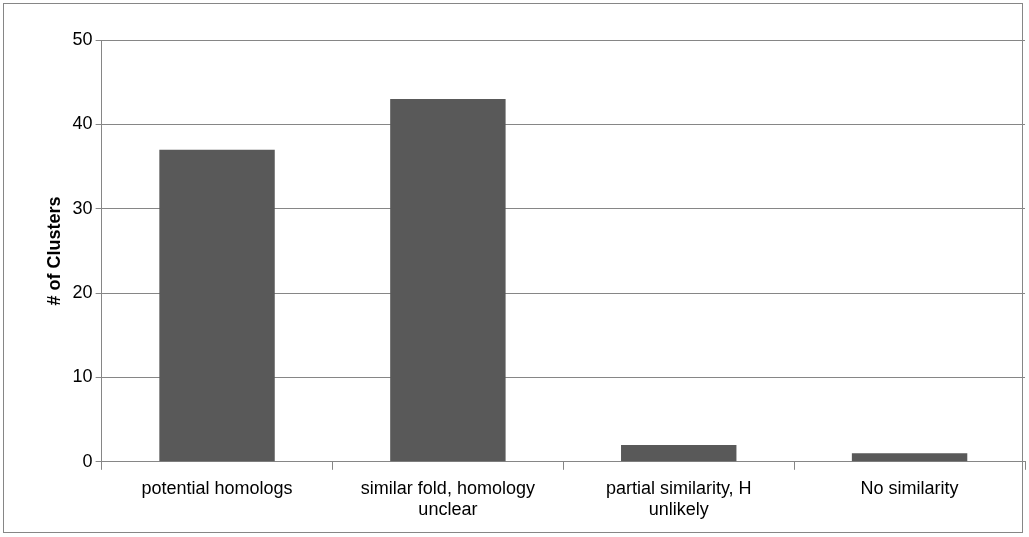 This screenshot has height=537, width=1029. Describe the element at coordinates (678, 498) in the screenshot. I see `x-tick-label: partial similarity, H unlikely` at that location.